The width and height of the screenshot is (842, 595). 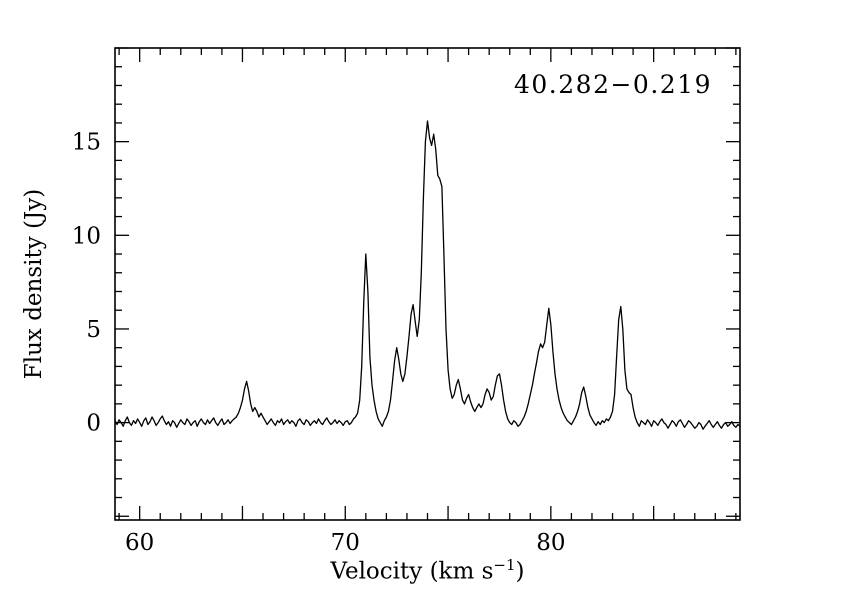 I want to click on y-tick-label: 15, so click(x=86, y=143).